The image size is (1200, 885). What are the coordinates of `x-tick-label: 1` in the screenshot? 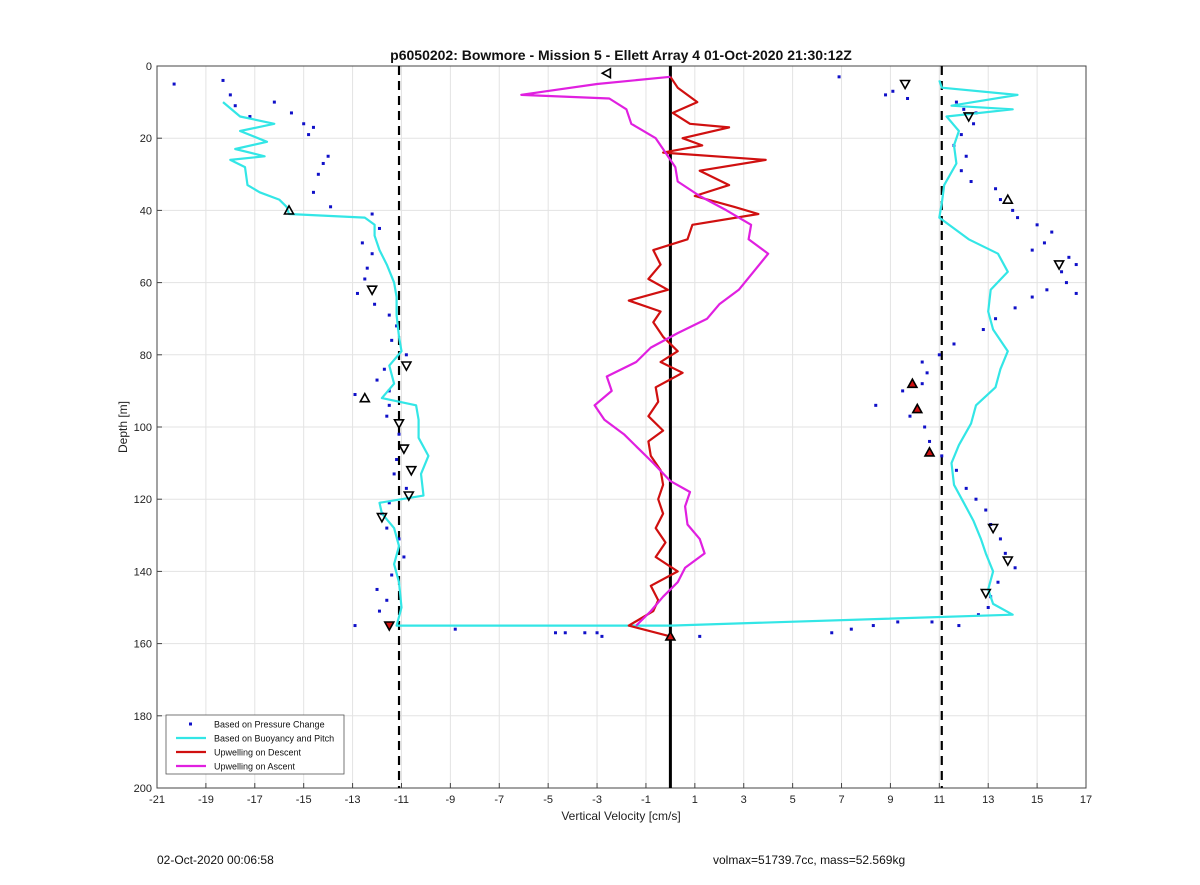 It's located at (695, 800).